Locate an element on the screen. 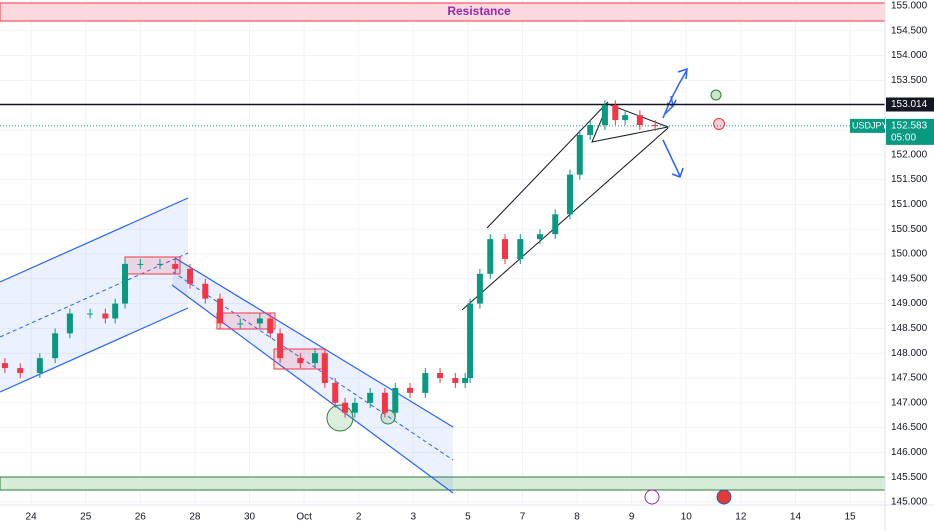 This screenshot has height=531, width=934. signal-sell is located at coordinates (719, 124).